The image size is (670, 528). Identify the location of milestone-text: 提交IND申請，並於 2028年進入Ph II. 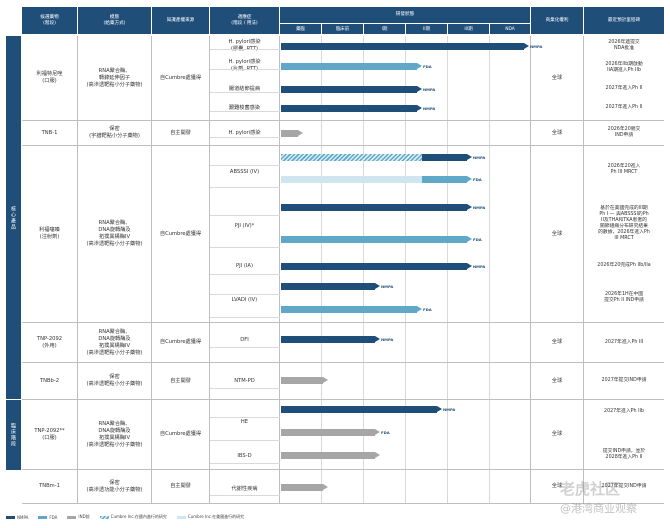
(624, 454).